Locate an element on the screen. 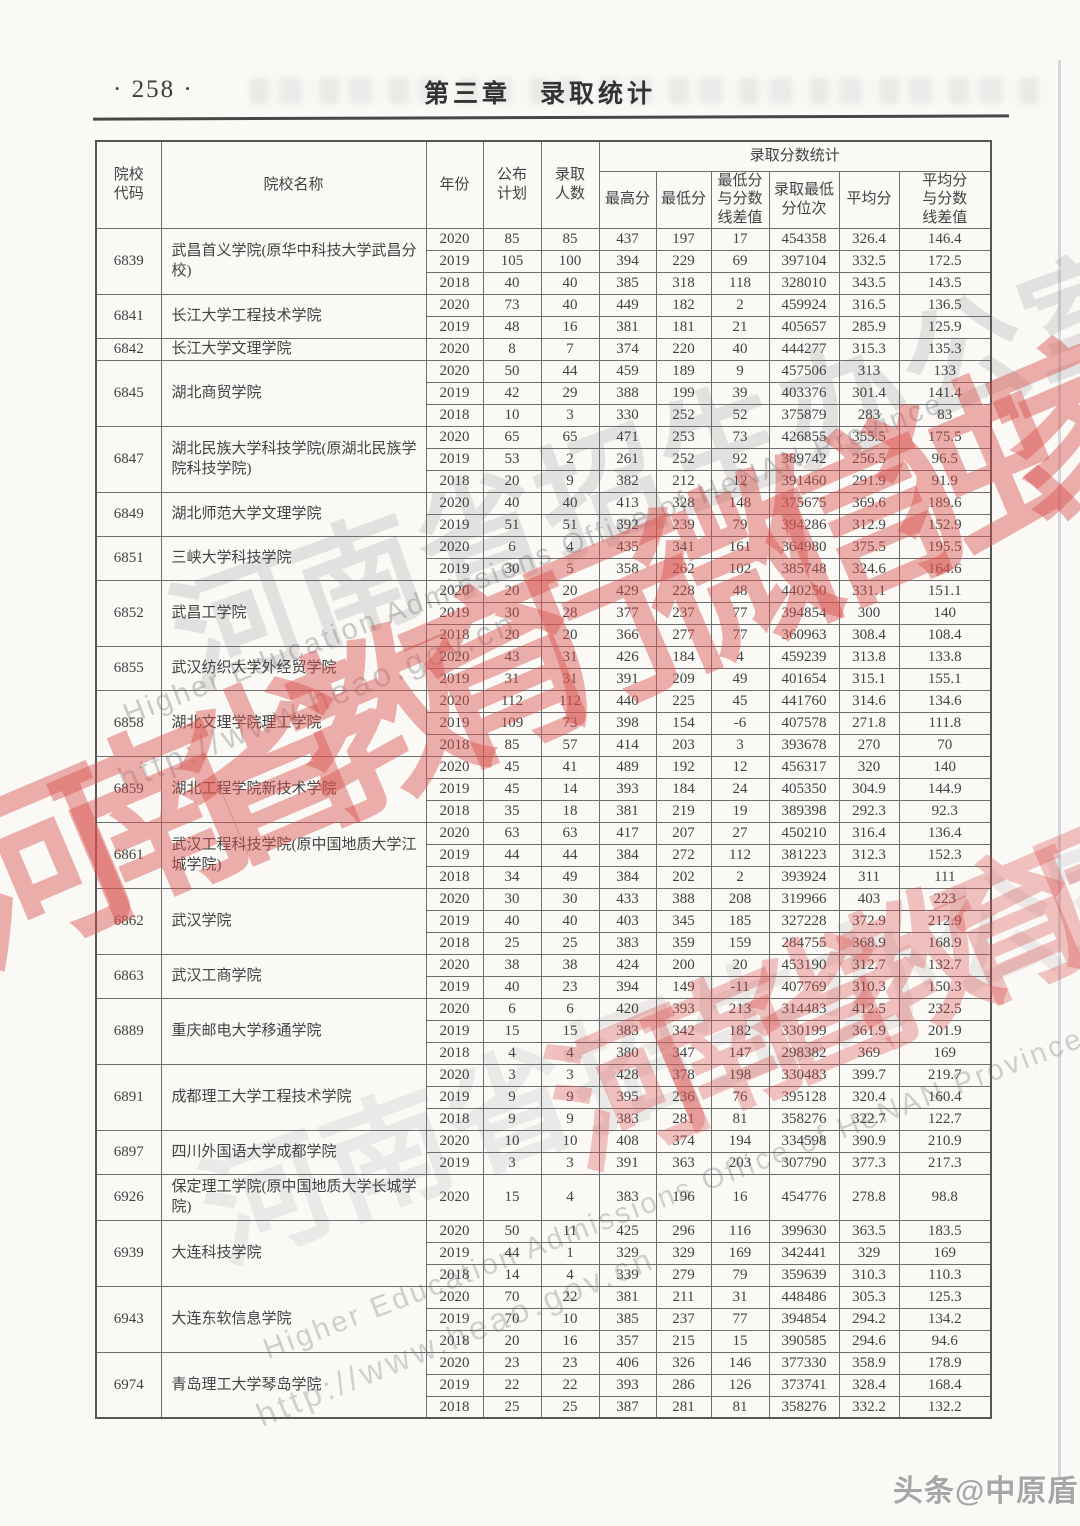  cell-plan: 4 is located at coordinates (512, 1053).